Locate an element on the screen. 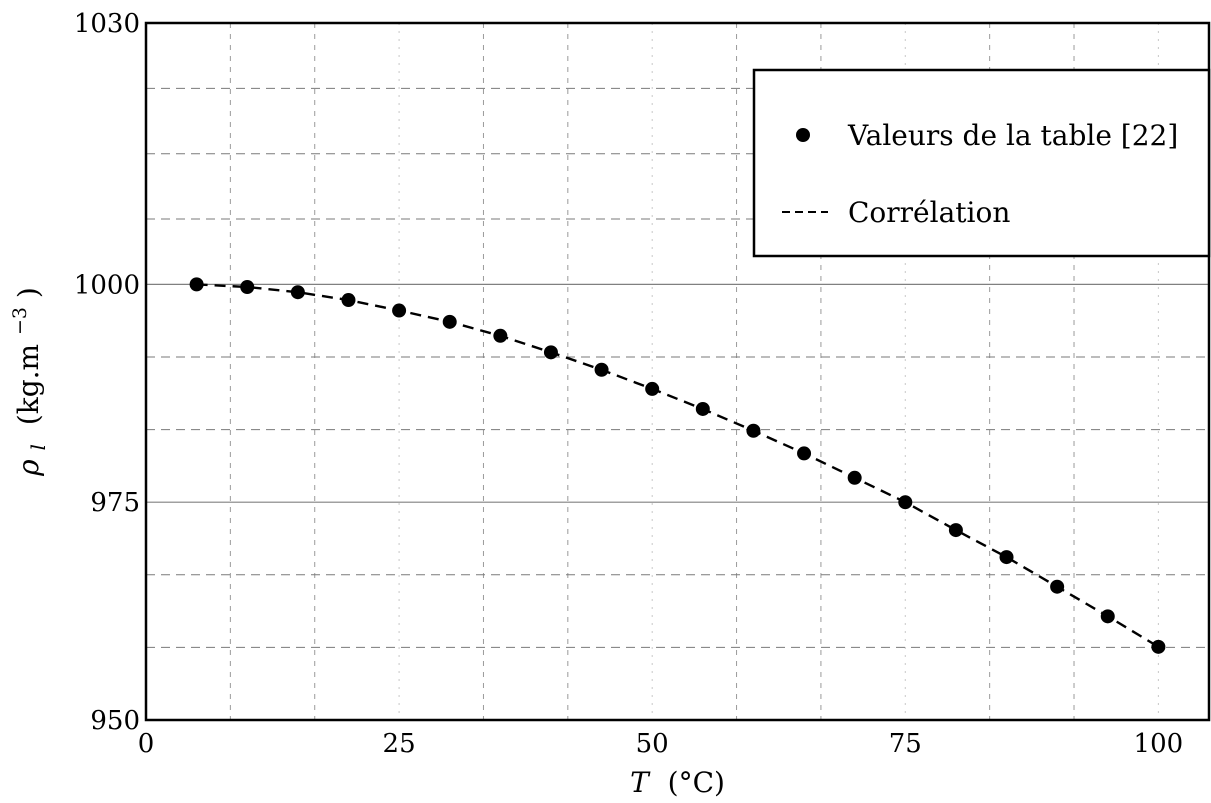 Image resolution: width=1211 pixels, height=803 pixels. x-tick-label: 25 is located at coordinates (399, 744).